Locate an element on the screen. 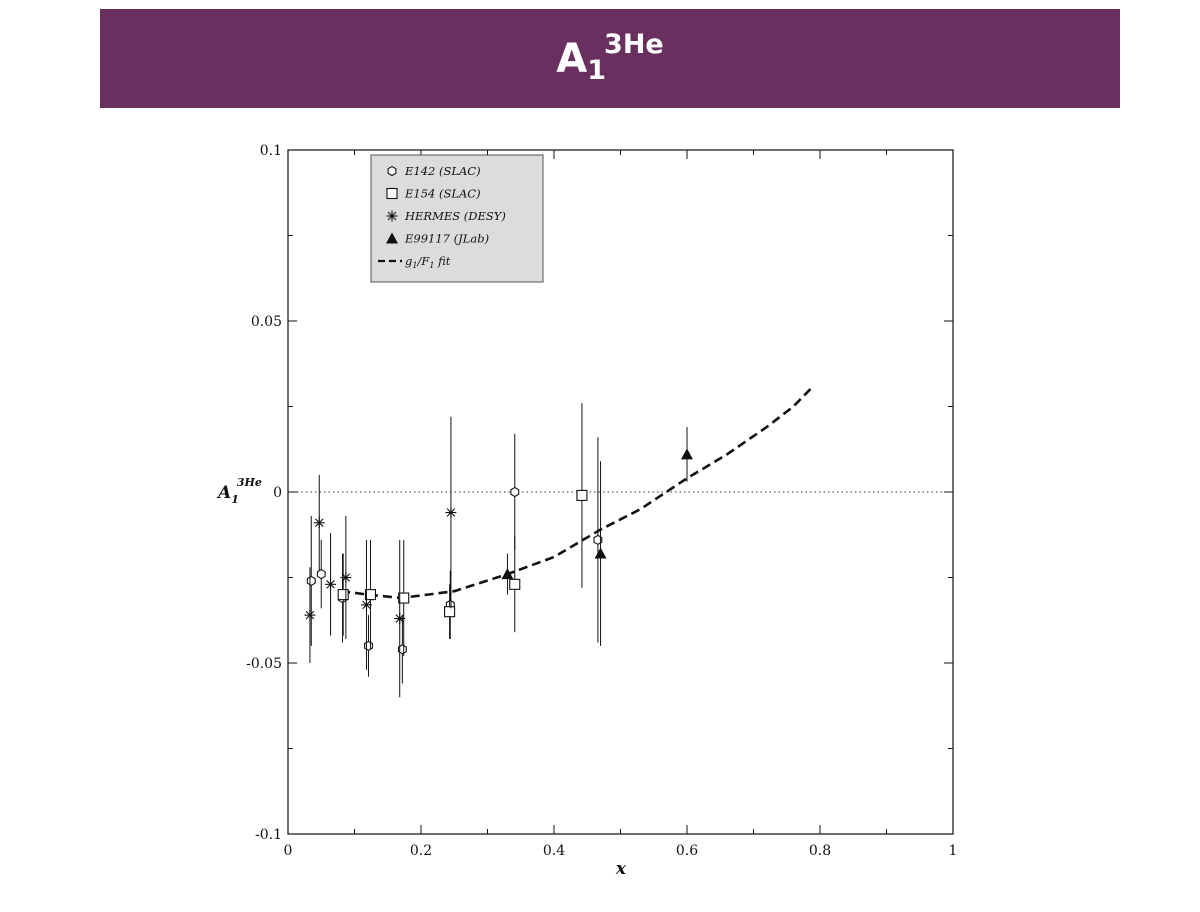 This screenshot has width=1200, height=912. y-tick-label: 0 is located at coordinates (277, 493).